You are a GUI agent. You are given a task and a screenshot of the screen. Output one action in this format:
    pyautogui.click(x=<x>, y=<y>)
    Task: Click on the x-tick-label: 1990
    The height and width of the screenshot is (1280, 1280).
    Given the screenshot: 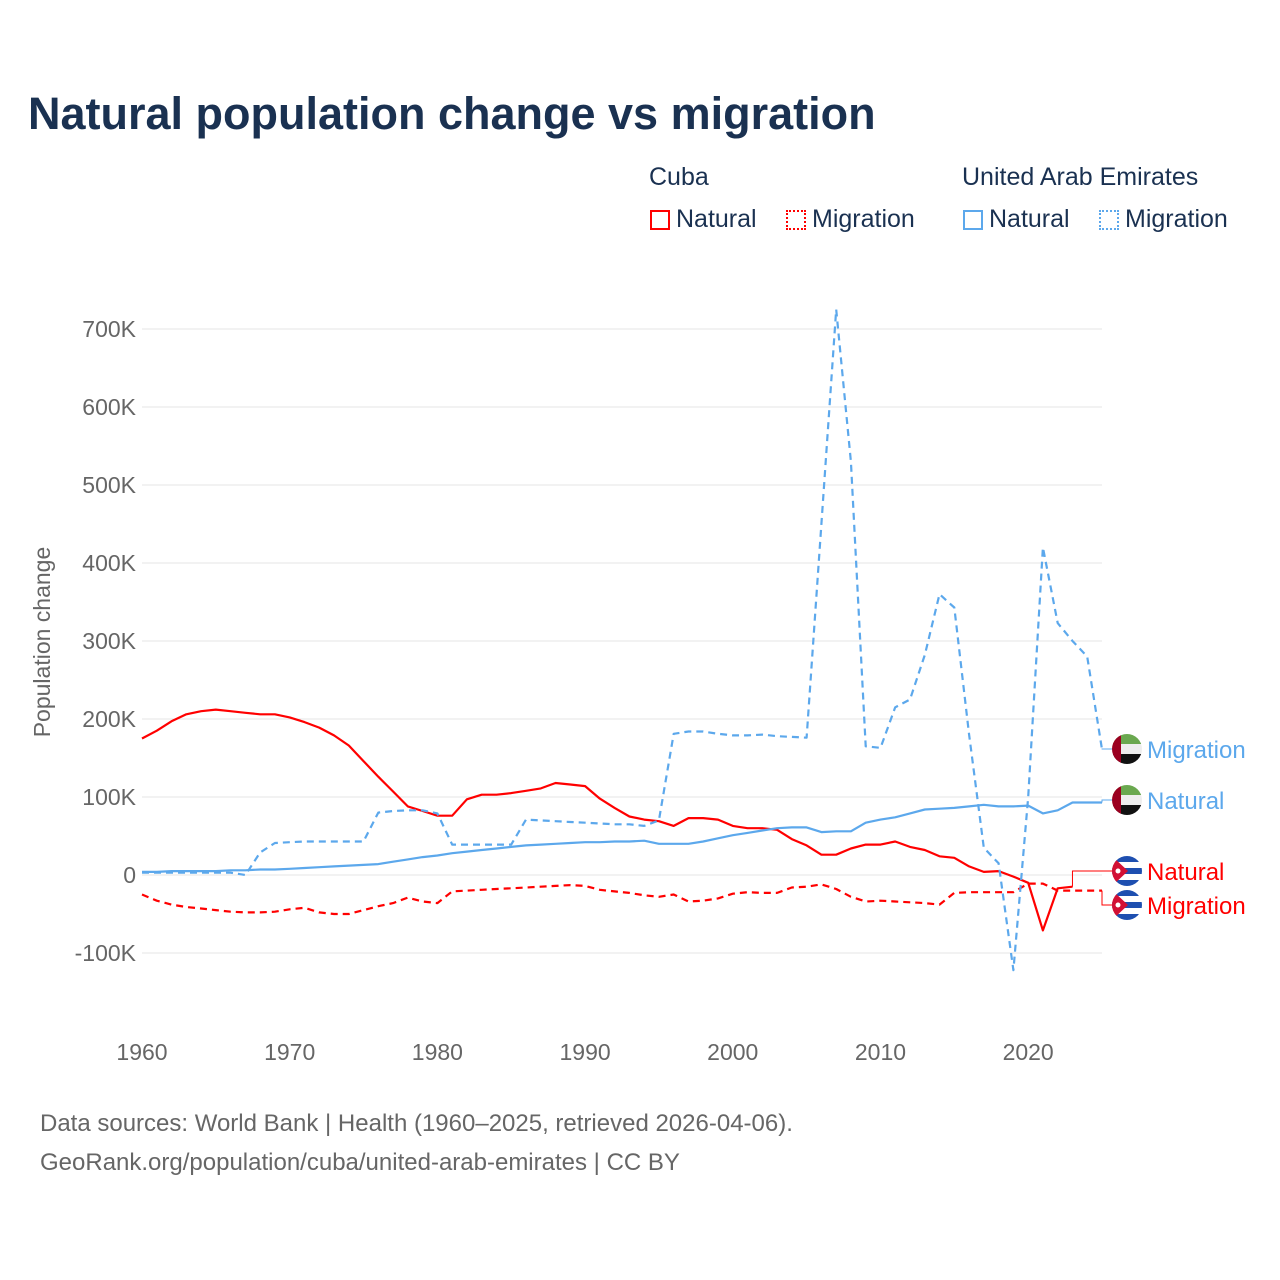 What is the action you would take?
    pyautogui.click(x=584, y=1052)
    